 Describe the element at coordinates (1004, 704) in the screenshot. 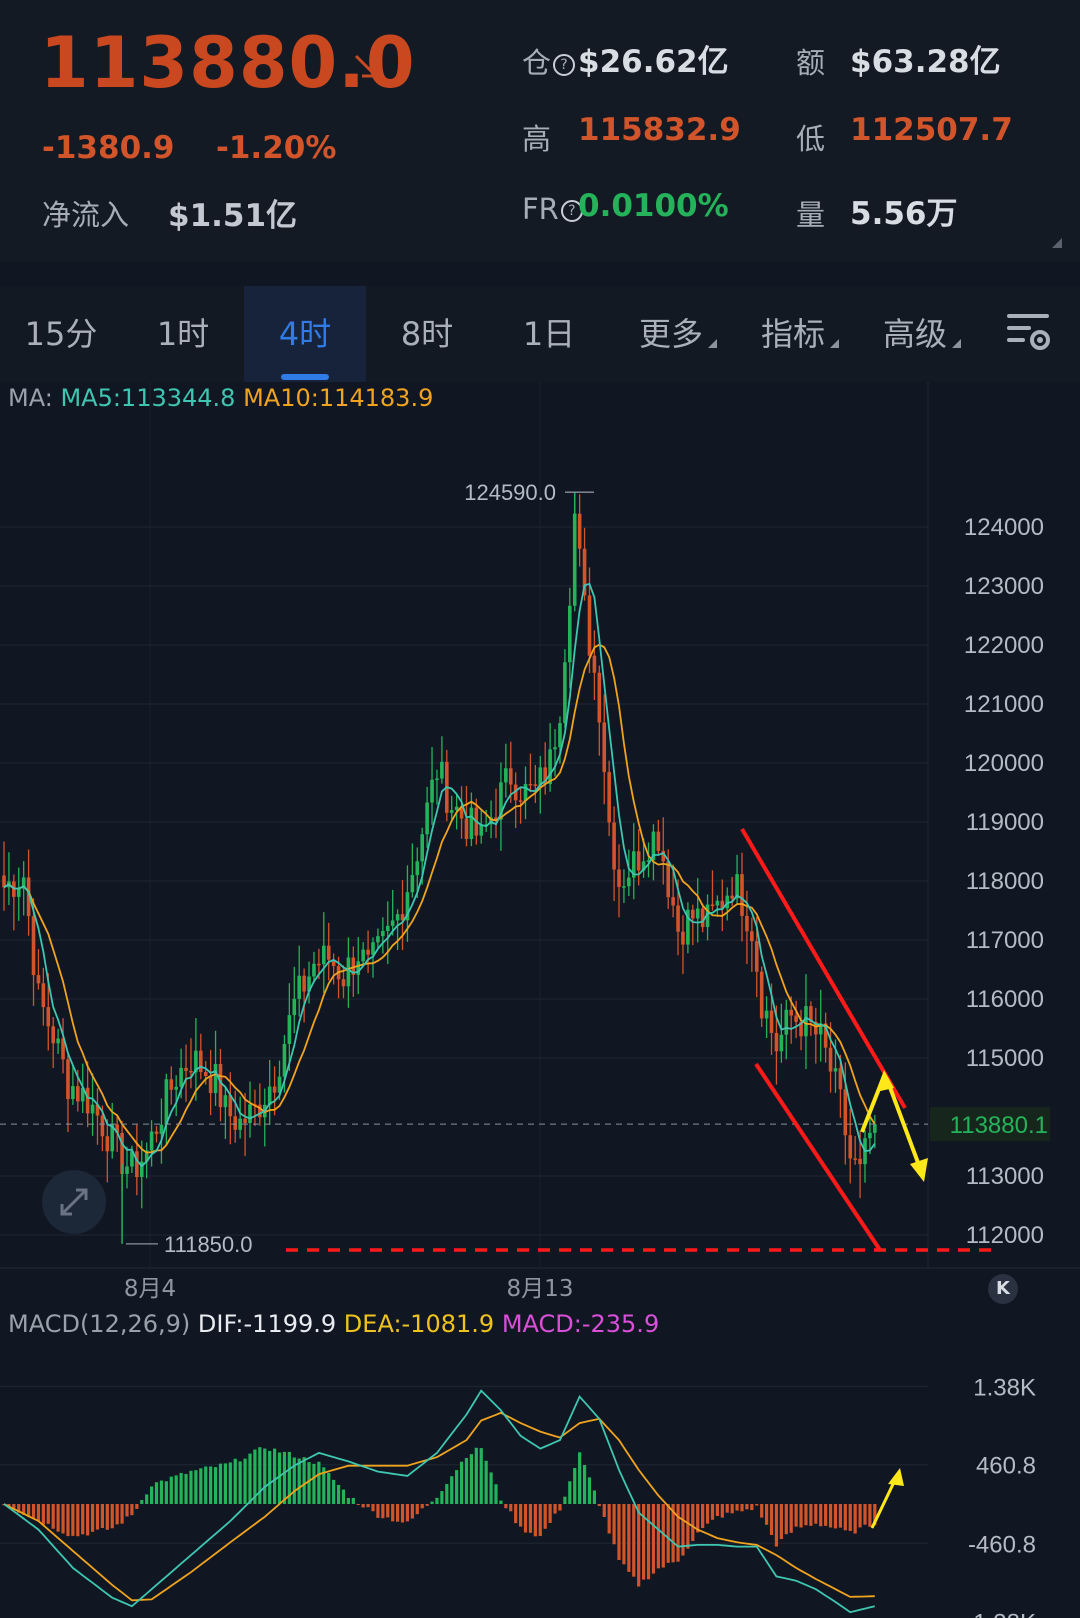

I see `price-tick-label: 121000` at that location.